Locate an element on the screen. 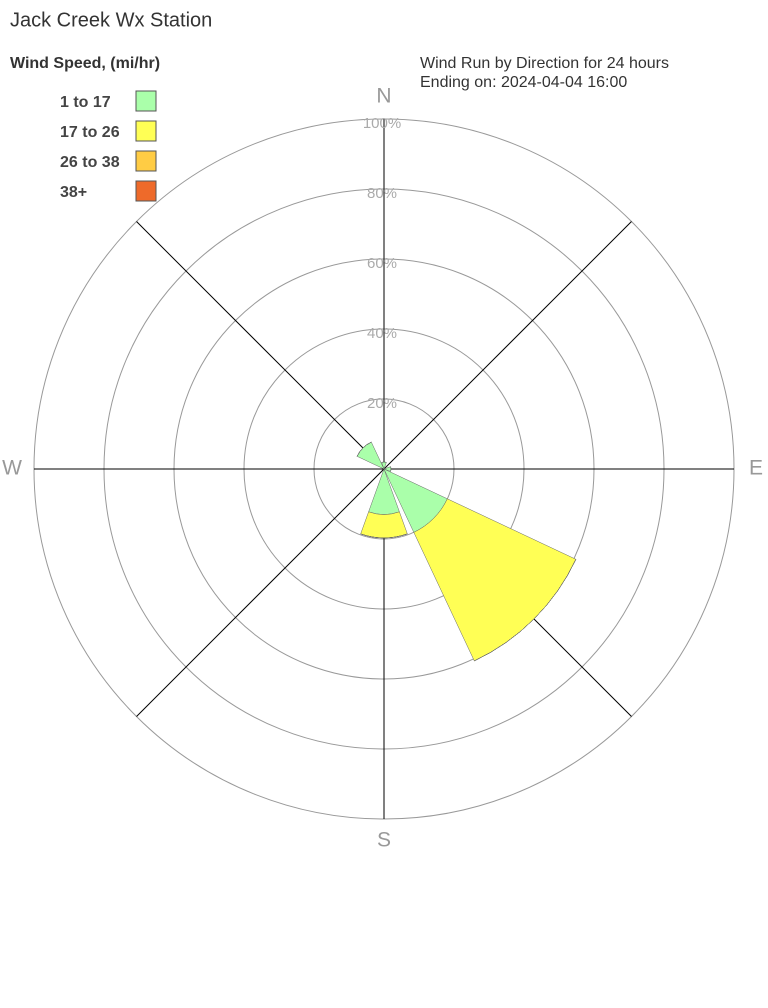 Image resolution: width=768 pixels, height=1008 pixels. r-tick-label: 80% is located at coordinates (382, 193).